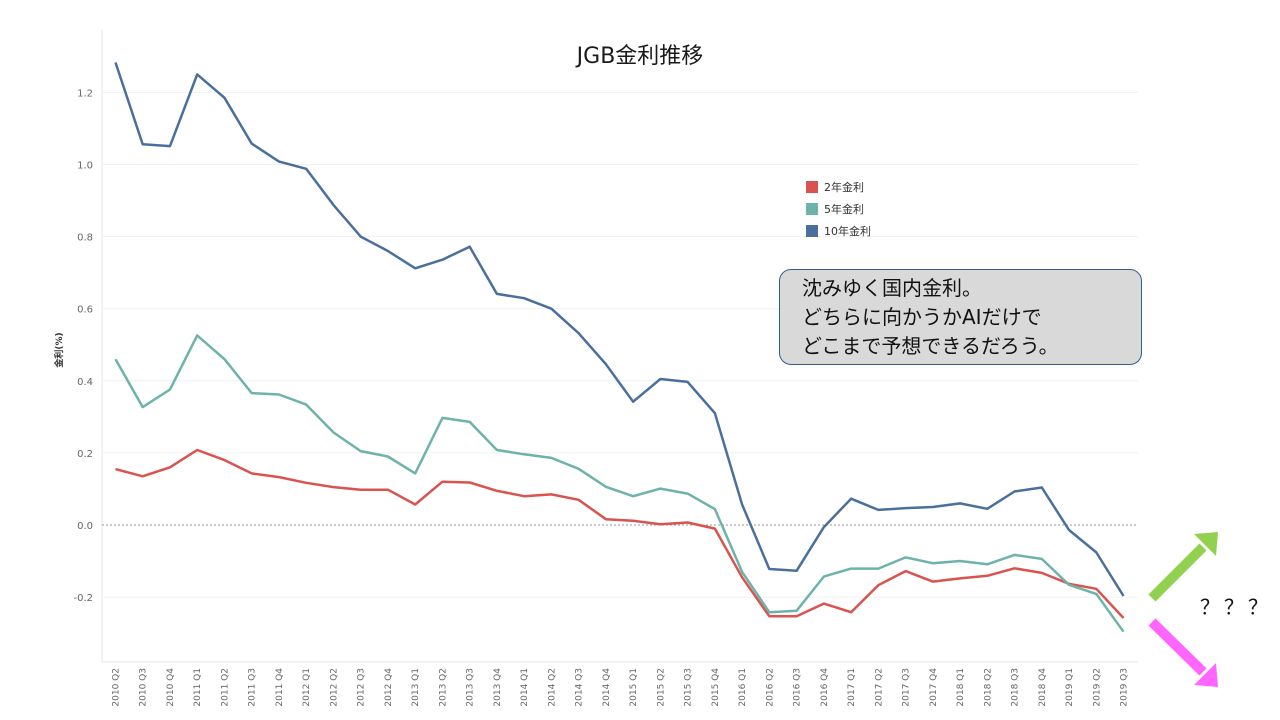  I want to click on x-tick-label: 2012 Q3, so click(362, 687).